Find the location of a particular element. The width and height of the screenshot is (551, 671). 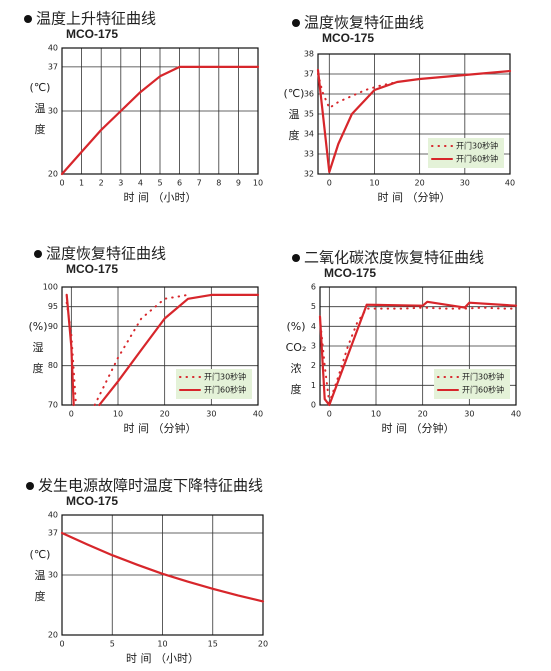

chart-title: 二氧化碳浓度恢复特征曲线 is located at coordinates (394, 258).